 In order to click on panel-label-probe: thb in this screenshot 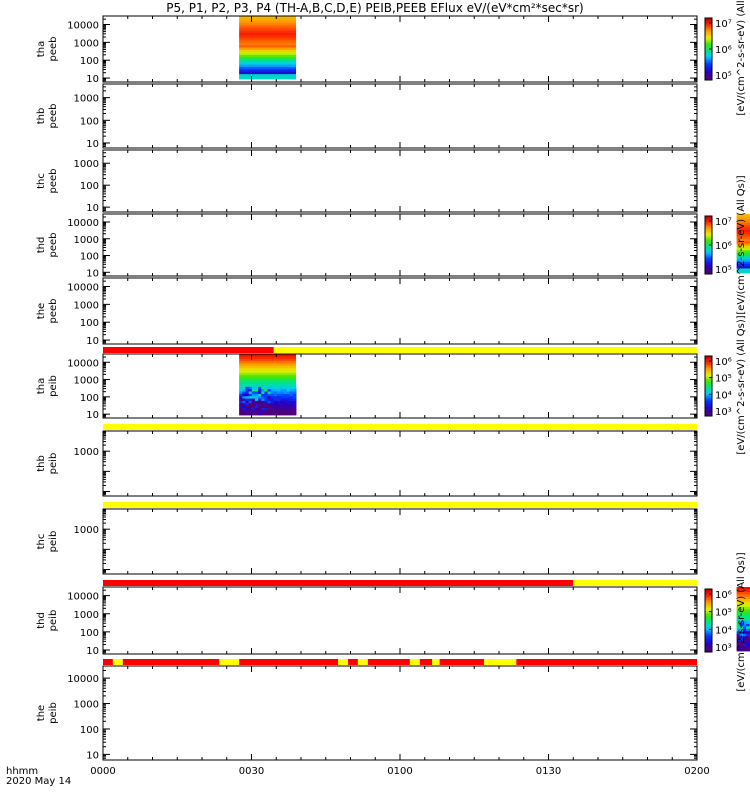, I will do `click(41, 463)`.